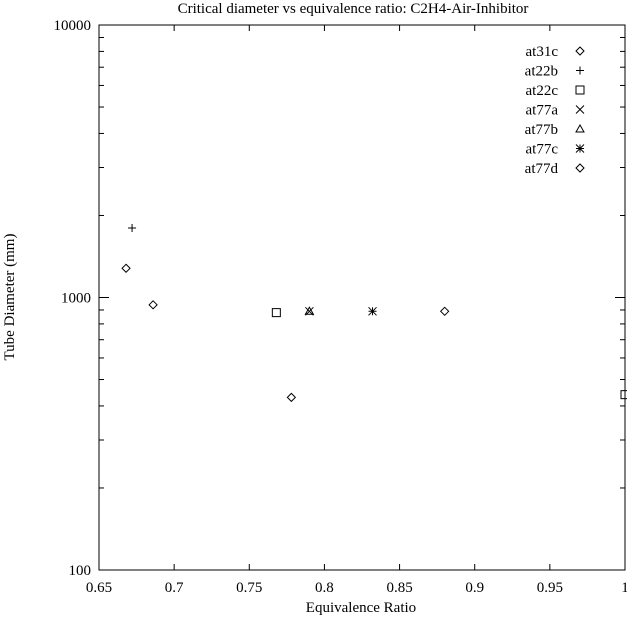  What do you see at coordinates (249, 588) in the screenshot?
I see `x-tick-label: 0.75` at bounding box center [249, 588].